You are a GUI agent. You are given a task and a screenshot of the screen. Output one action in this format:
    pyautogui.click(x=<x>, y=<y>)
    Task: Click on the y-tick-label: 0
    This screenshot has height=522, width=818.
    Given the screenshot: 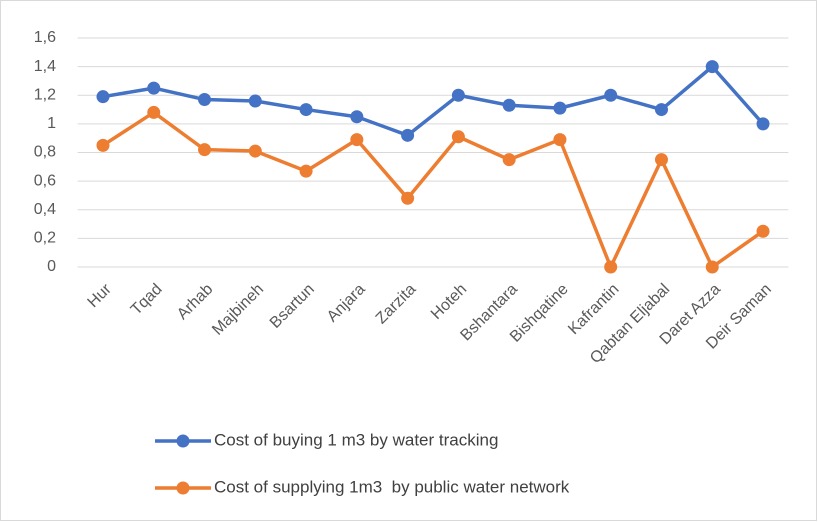 What is the action you would take?
    pyautogui.click(x=51, y=266)
    